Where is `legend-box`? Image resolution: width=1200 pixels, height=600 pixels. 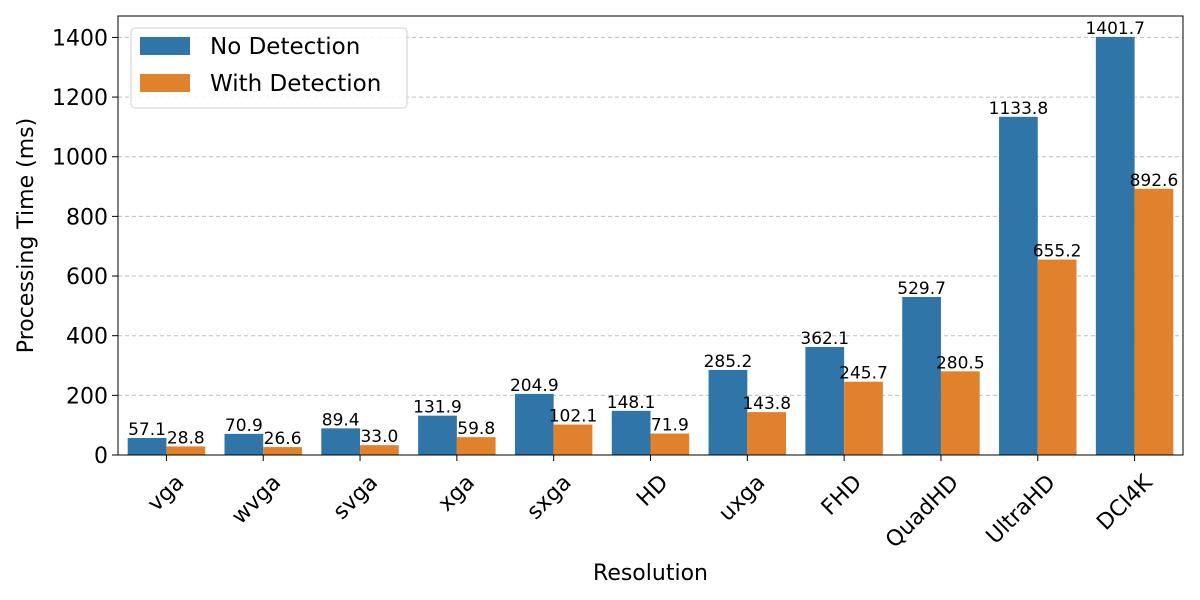 legend-box is located at coordinates (269, 68).